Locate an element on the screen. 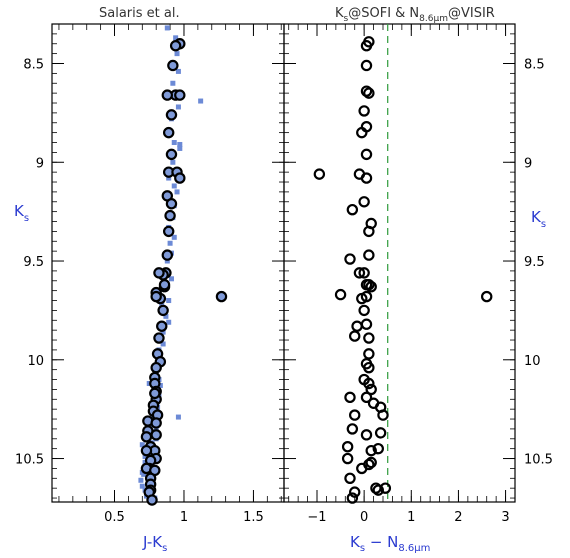  left-panel-title: Salaris et al. is located at coordinates (139, 13).